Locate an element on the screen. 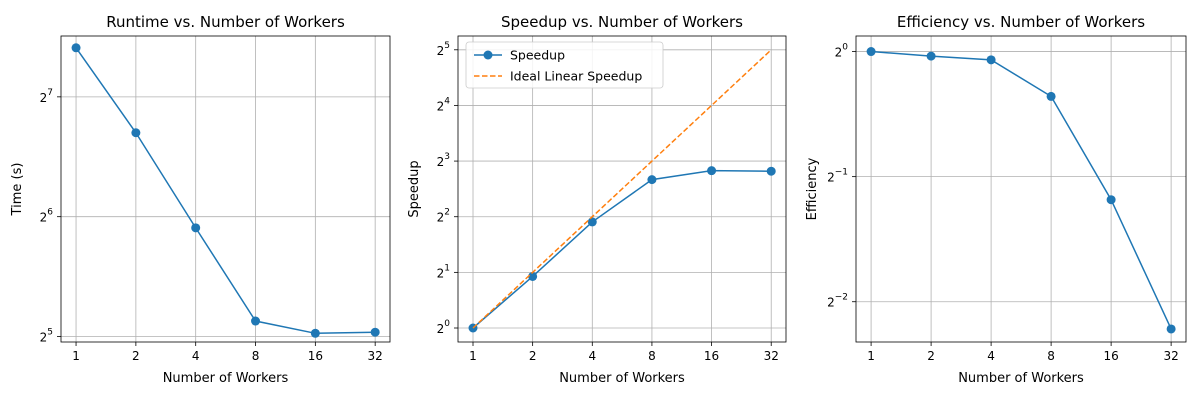  series-speedup is located at coordinates (622, 249).